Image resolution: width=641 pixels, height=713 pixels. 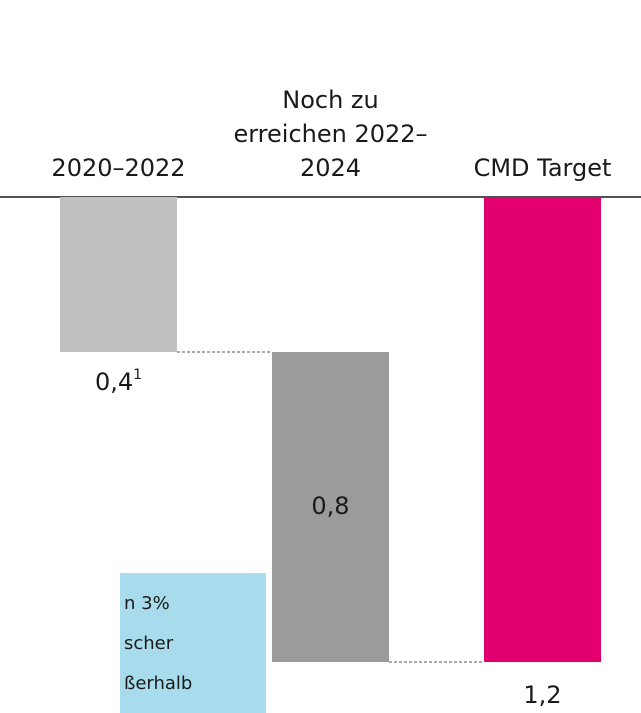 What do you see at coordinates (137, 375) in the screenshot?
I see `footnote-marker: 1` at bounding box center [137, 375].